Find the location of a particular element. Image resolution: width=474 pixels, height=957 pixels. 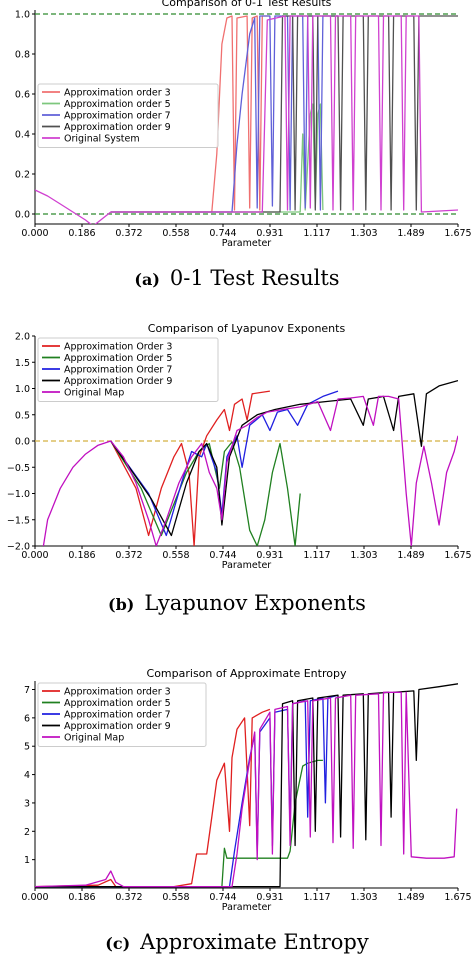

caption-b: (b) Lyapunov Exponents is located at coordinates (237, 603).